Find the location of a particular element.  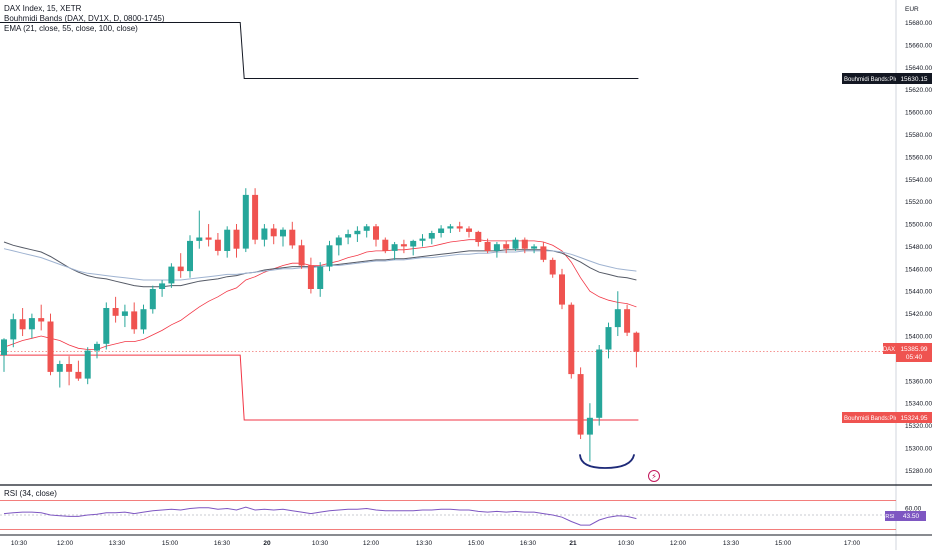

rsi-tag-value: 43.50 is located at coordinates (911, 516).